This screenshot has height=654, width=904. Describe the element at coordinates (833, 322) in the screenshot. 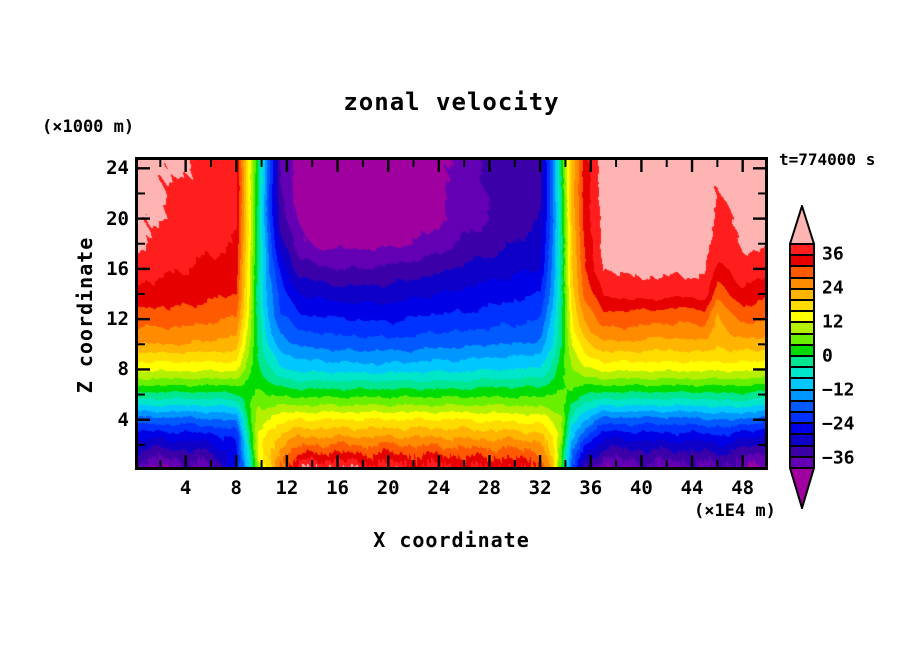

I see `colorbar-tick-label: 12` at that location.